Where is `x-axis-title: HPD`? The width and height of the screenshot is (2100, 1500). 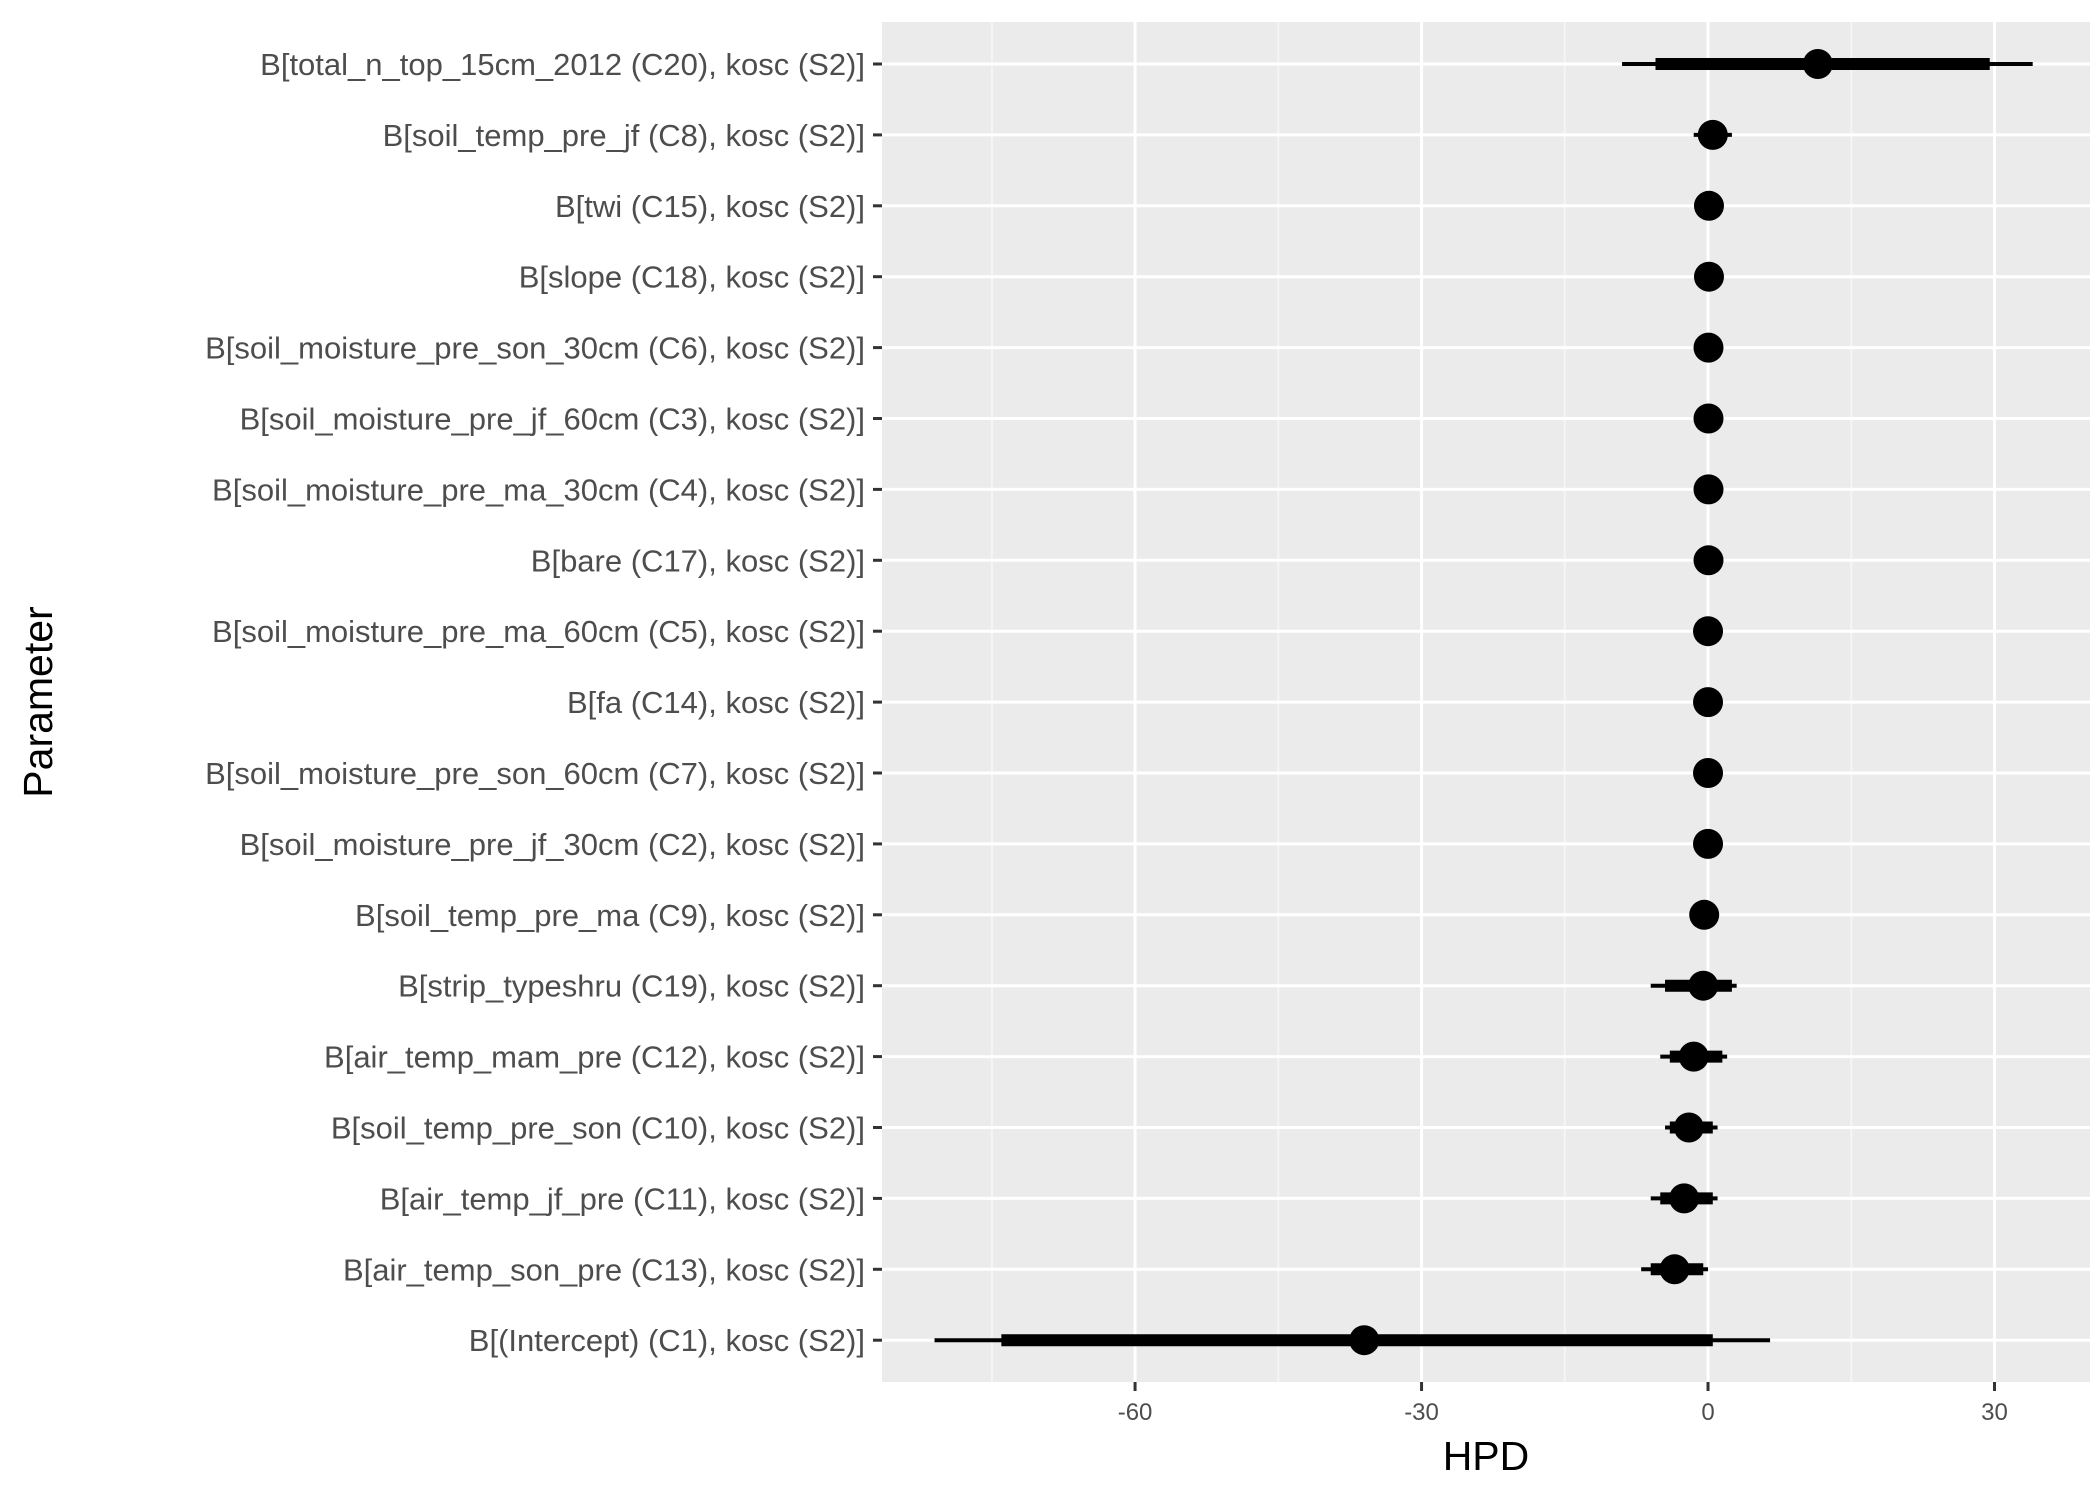
x-axis-title: HPD is located at coordinates (1486, 1456).